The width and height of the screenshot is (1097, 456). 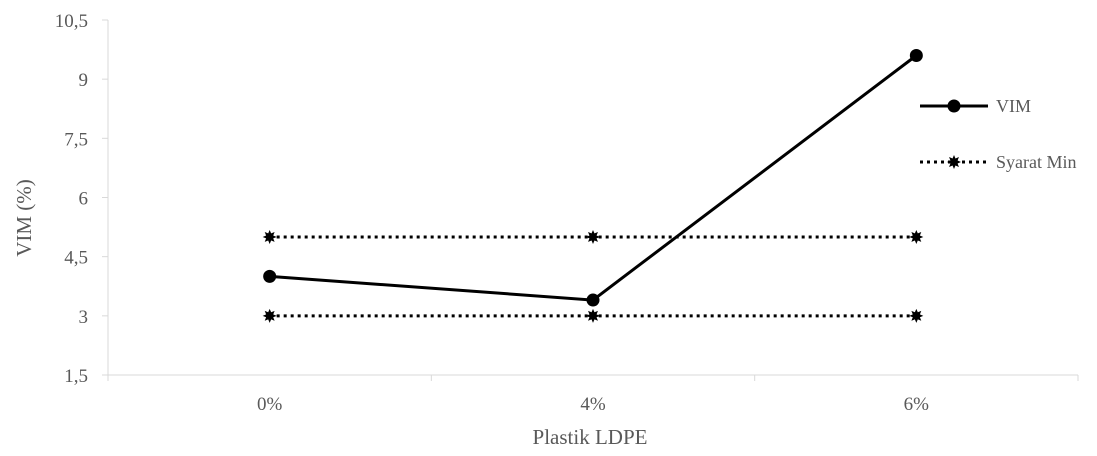 What do you see at coordinates (1036, 162) in the screenshot?
I see `legend-label: Syarat Min` at bounding box center [1036, 162].